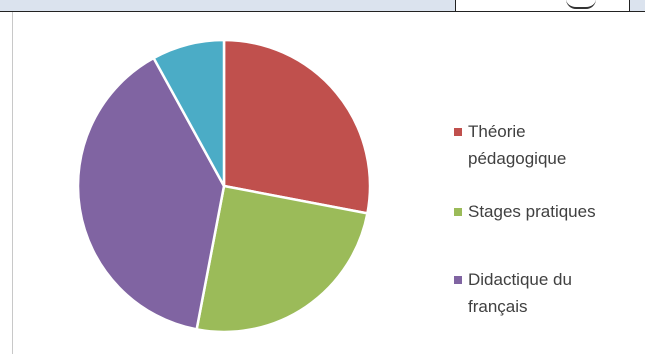  I want to click on legend-label-stages-line1: Stages pratiques, so click(532, 211).